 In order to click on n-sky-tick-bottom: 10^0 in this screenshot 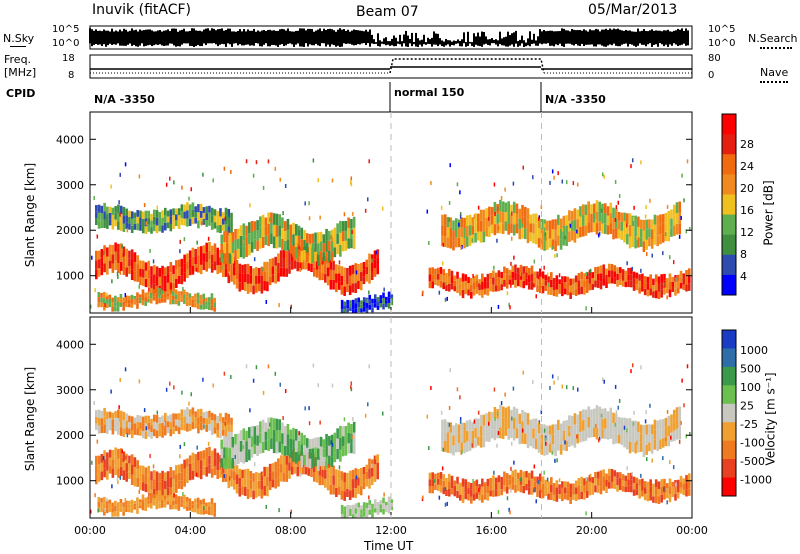, I will do `click(66, 43)`.